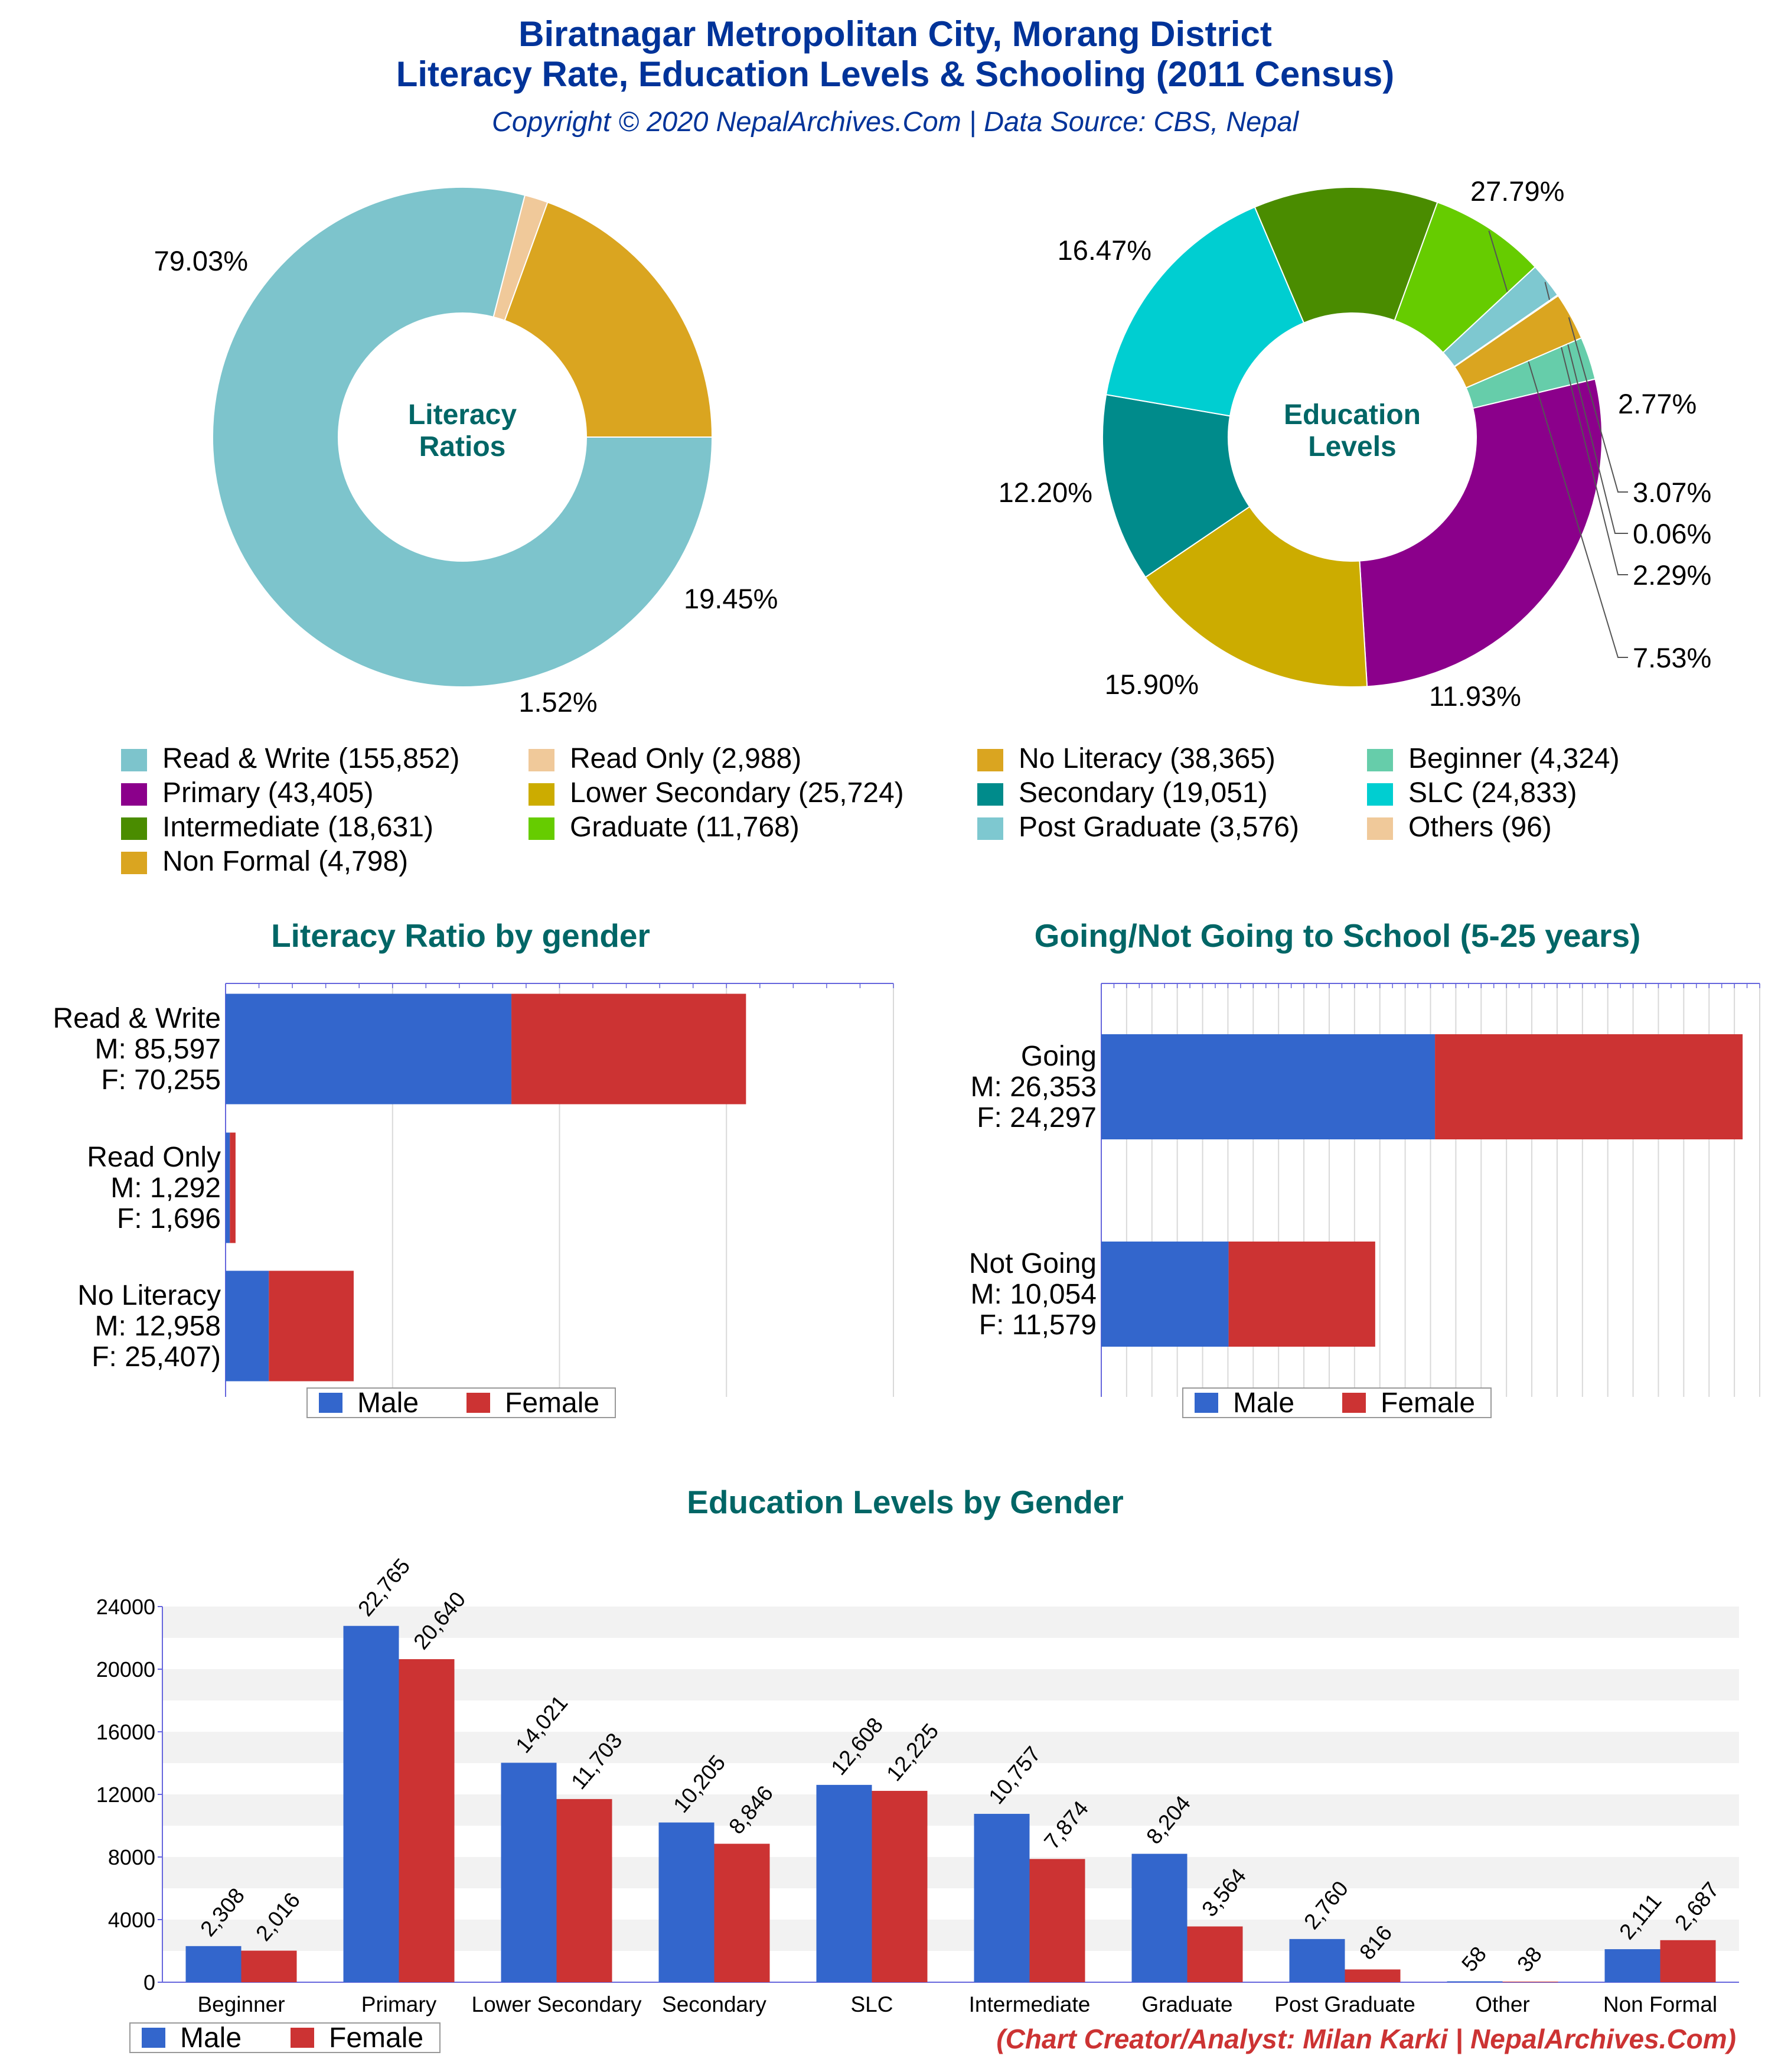 The width and height of the screenshot is (1791, 2072). Describe the element at coordinates (737, 793) in the screenshot. I see `legend-item-label: Lower Secondary (25,724)` at that location.